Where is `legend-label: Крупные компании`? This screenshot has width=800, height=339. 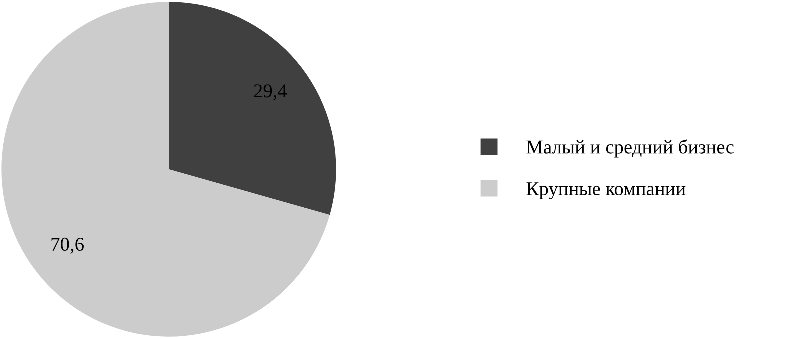
legend-label: Крупные компании is located at coordinates (606, 191).